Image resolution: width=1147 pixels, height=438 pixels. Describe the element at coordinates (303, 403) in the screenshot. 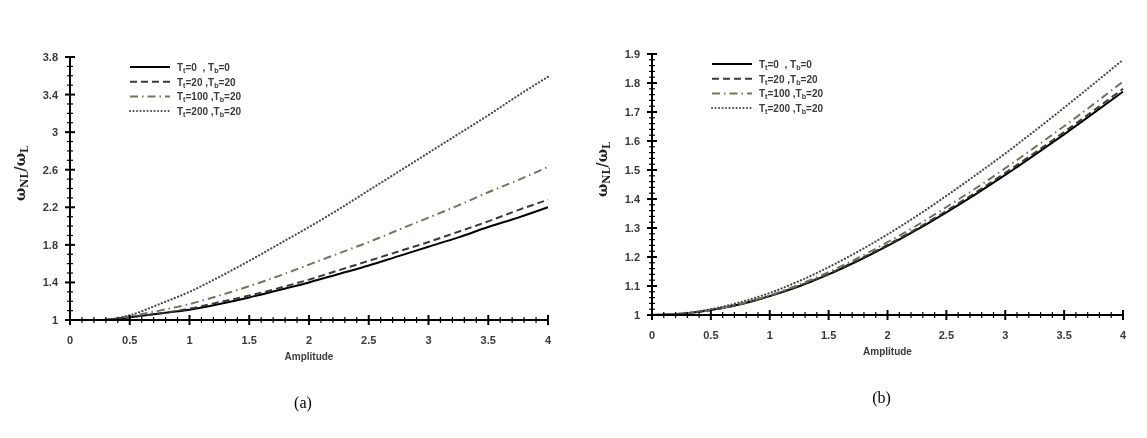

I see `text: (a)` at that location.